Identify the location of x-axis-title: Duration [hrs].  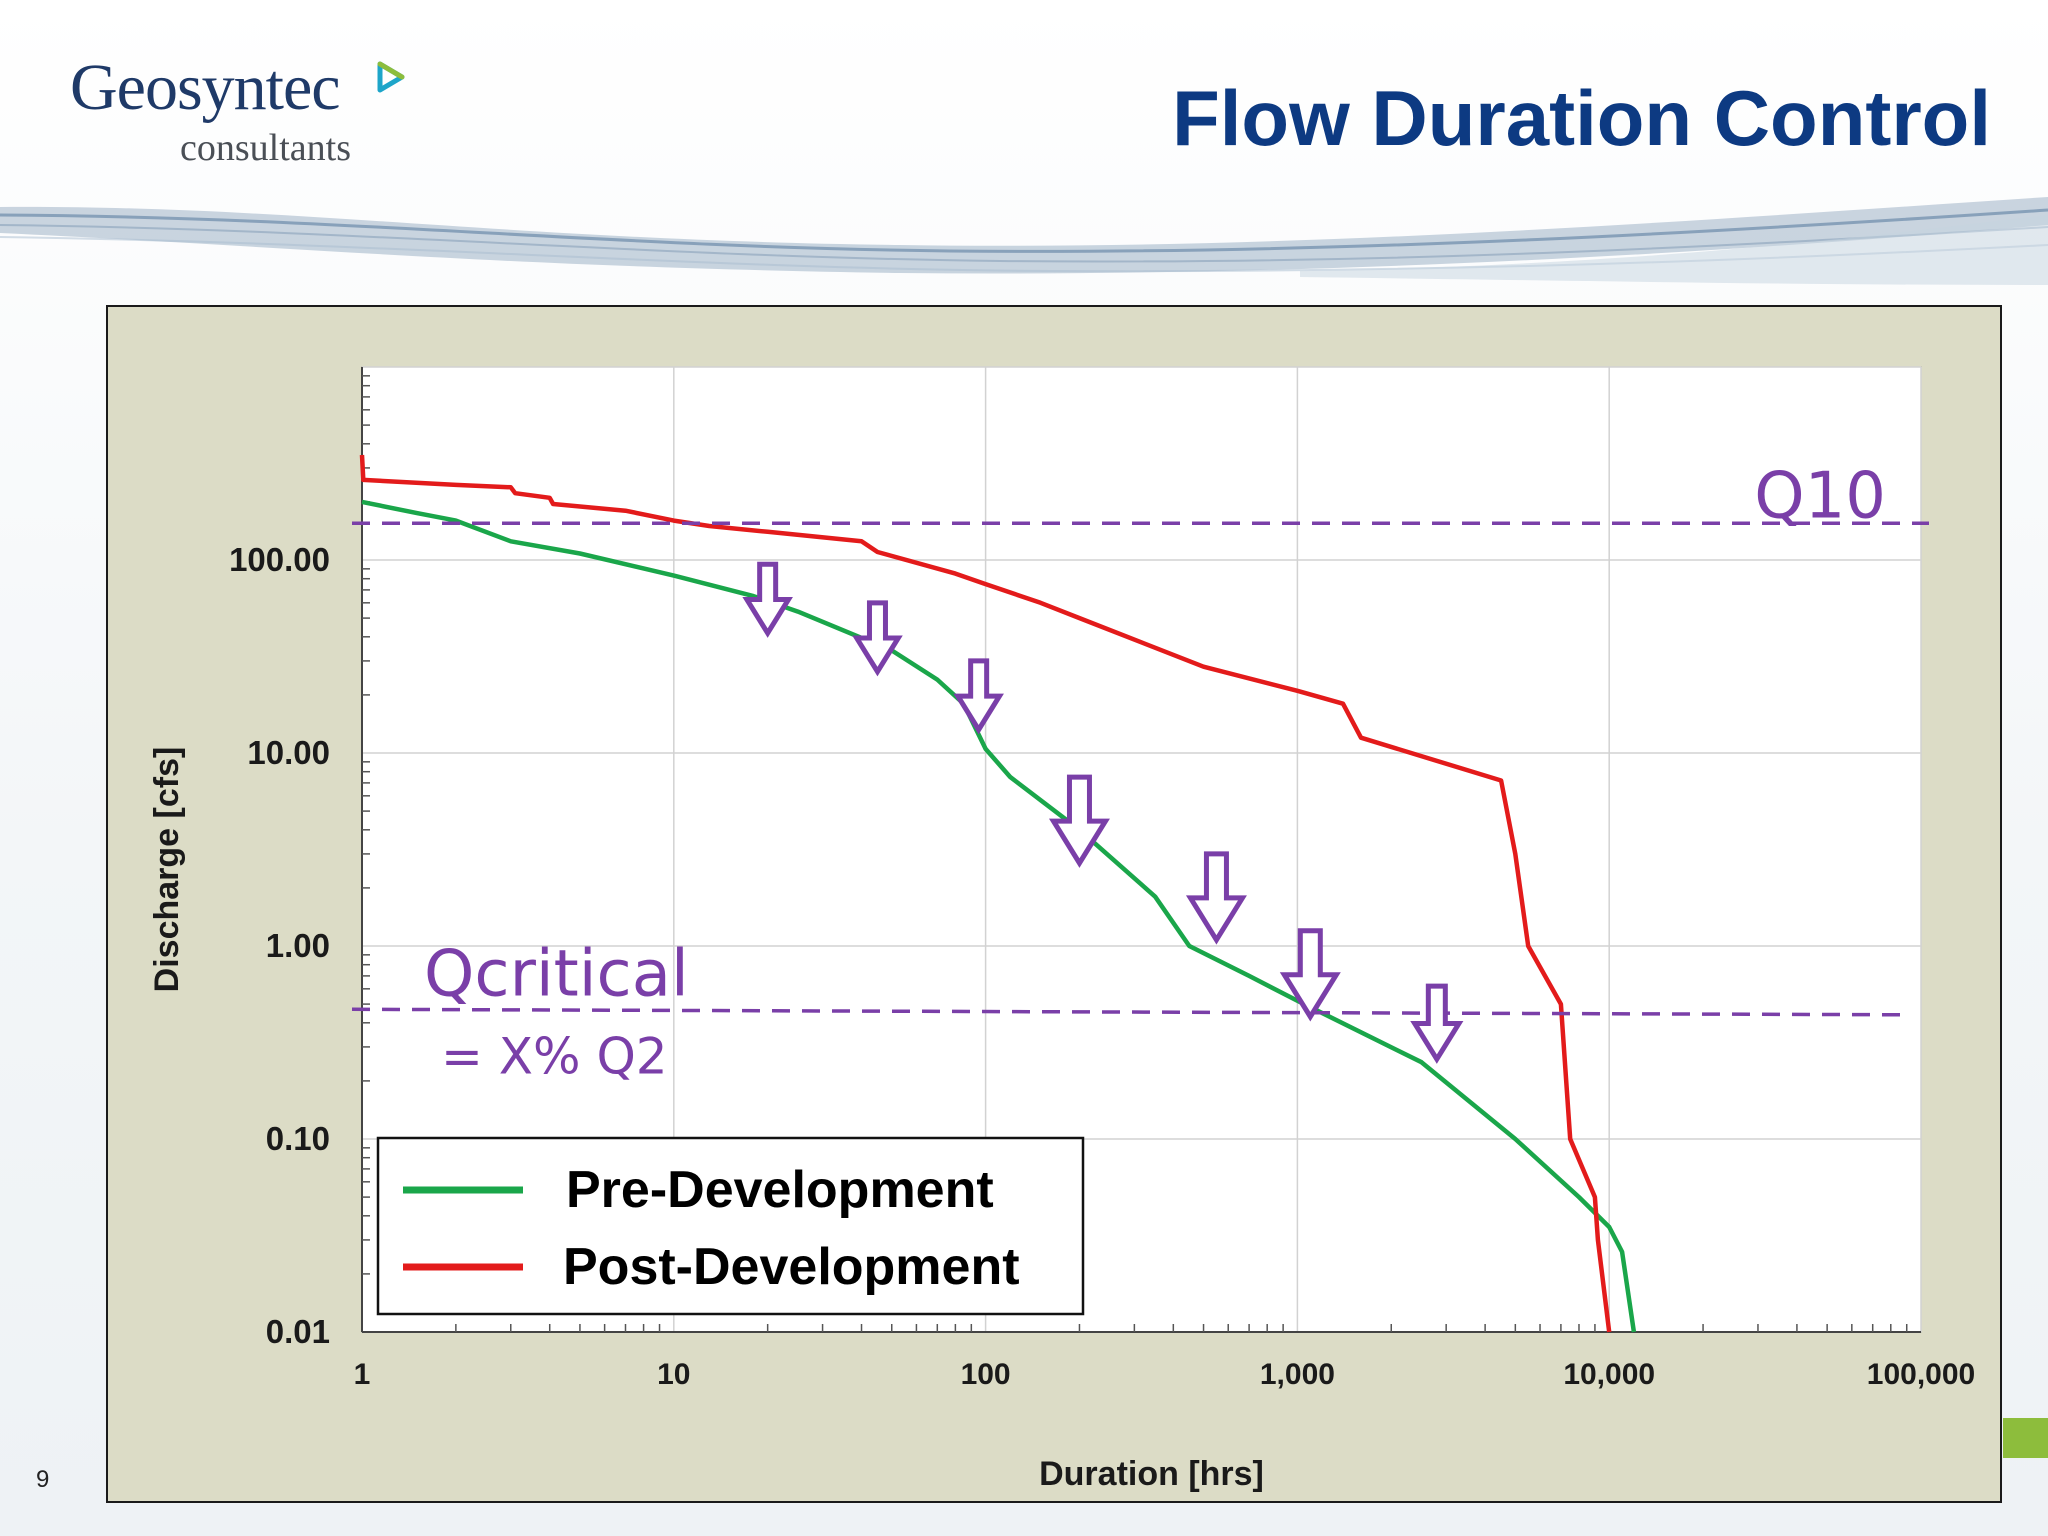
(1151, 1474).